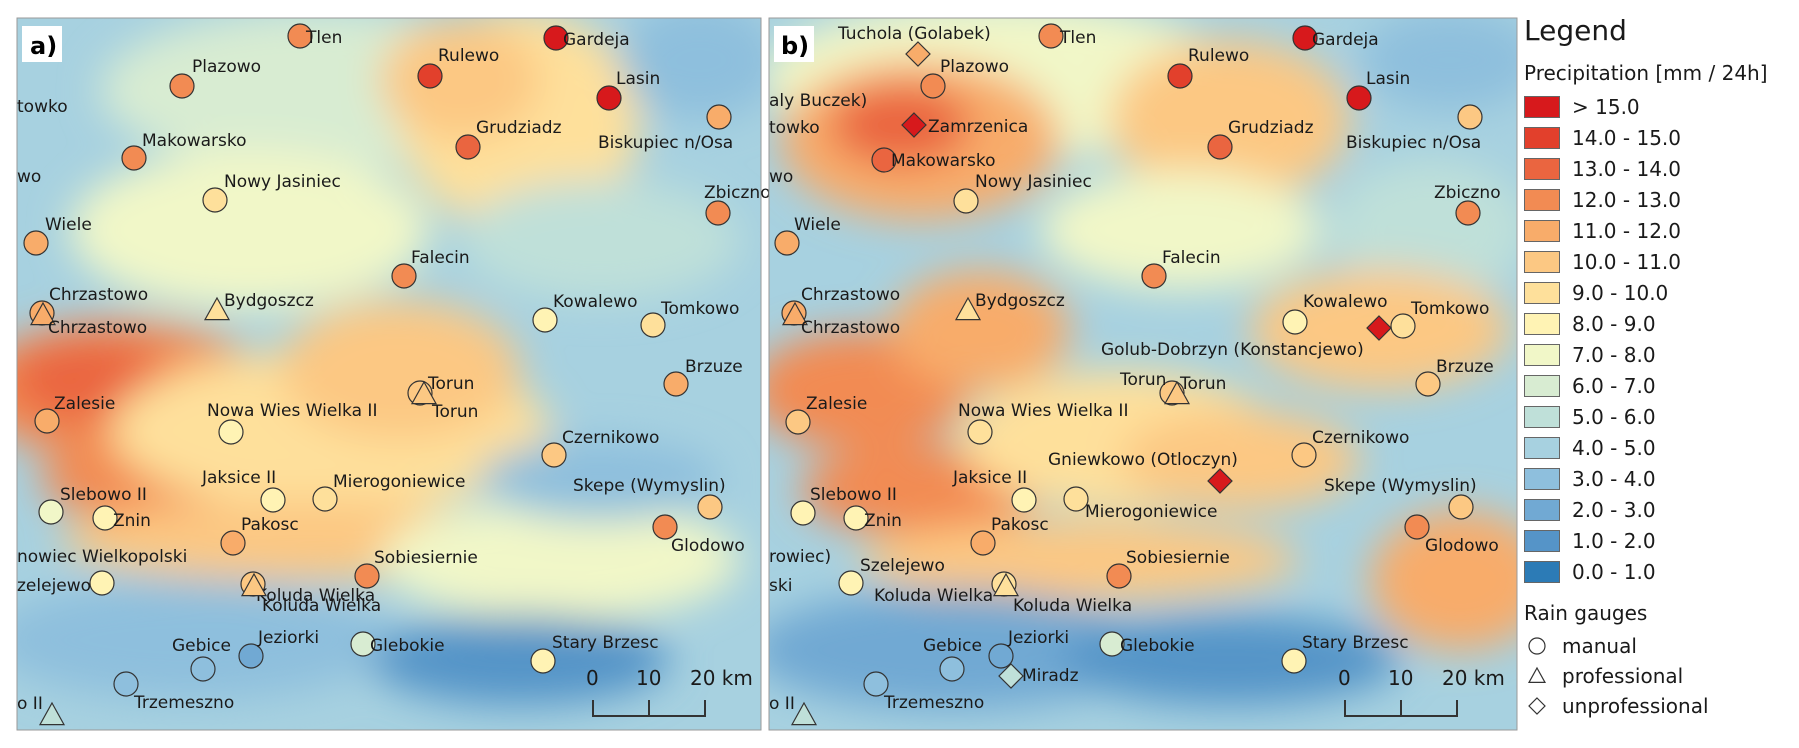 This screenshot has width=1799, height=748. Describe the element at coordinates (1449, 309) in the screenshot. I see `station-label: Tomkowo` at that location.